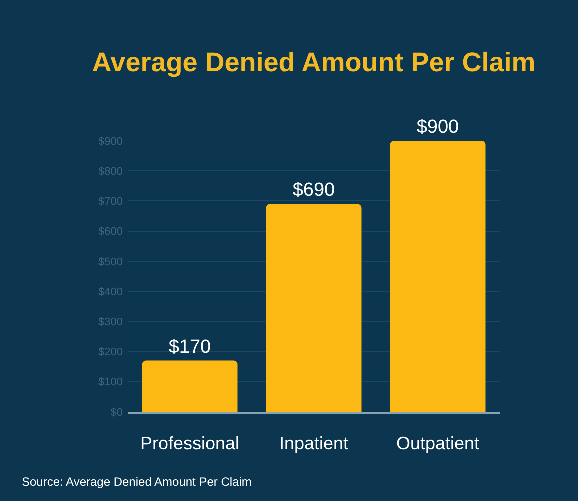 This screenshot has width=578, height=501. Describe the element at coordinates (438, 443) in the screenshot. I see `x-tick-label: Outpatient` at that location.